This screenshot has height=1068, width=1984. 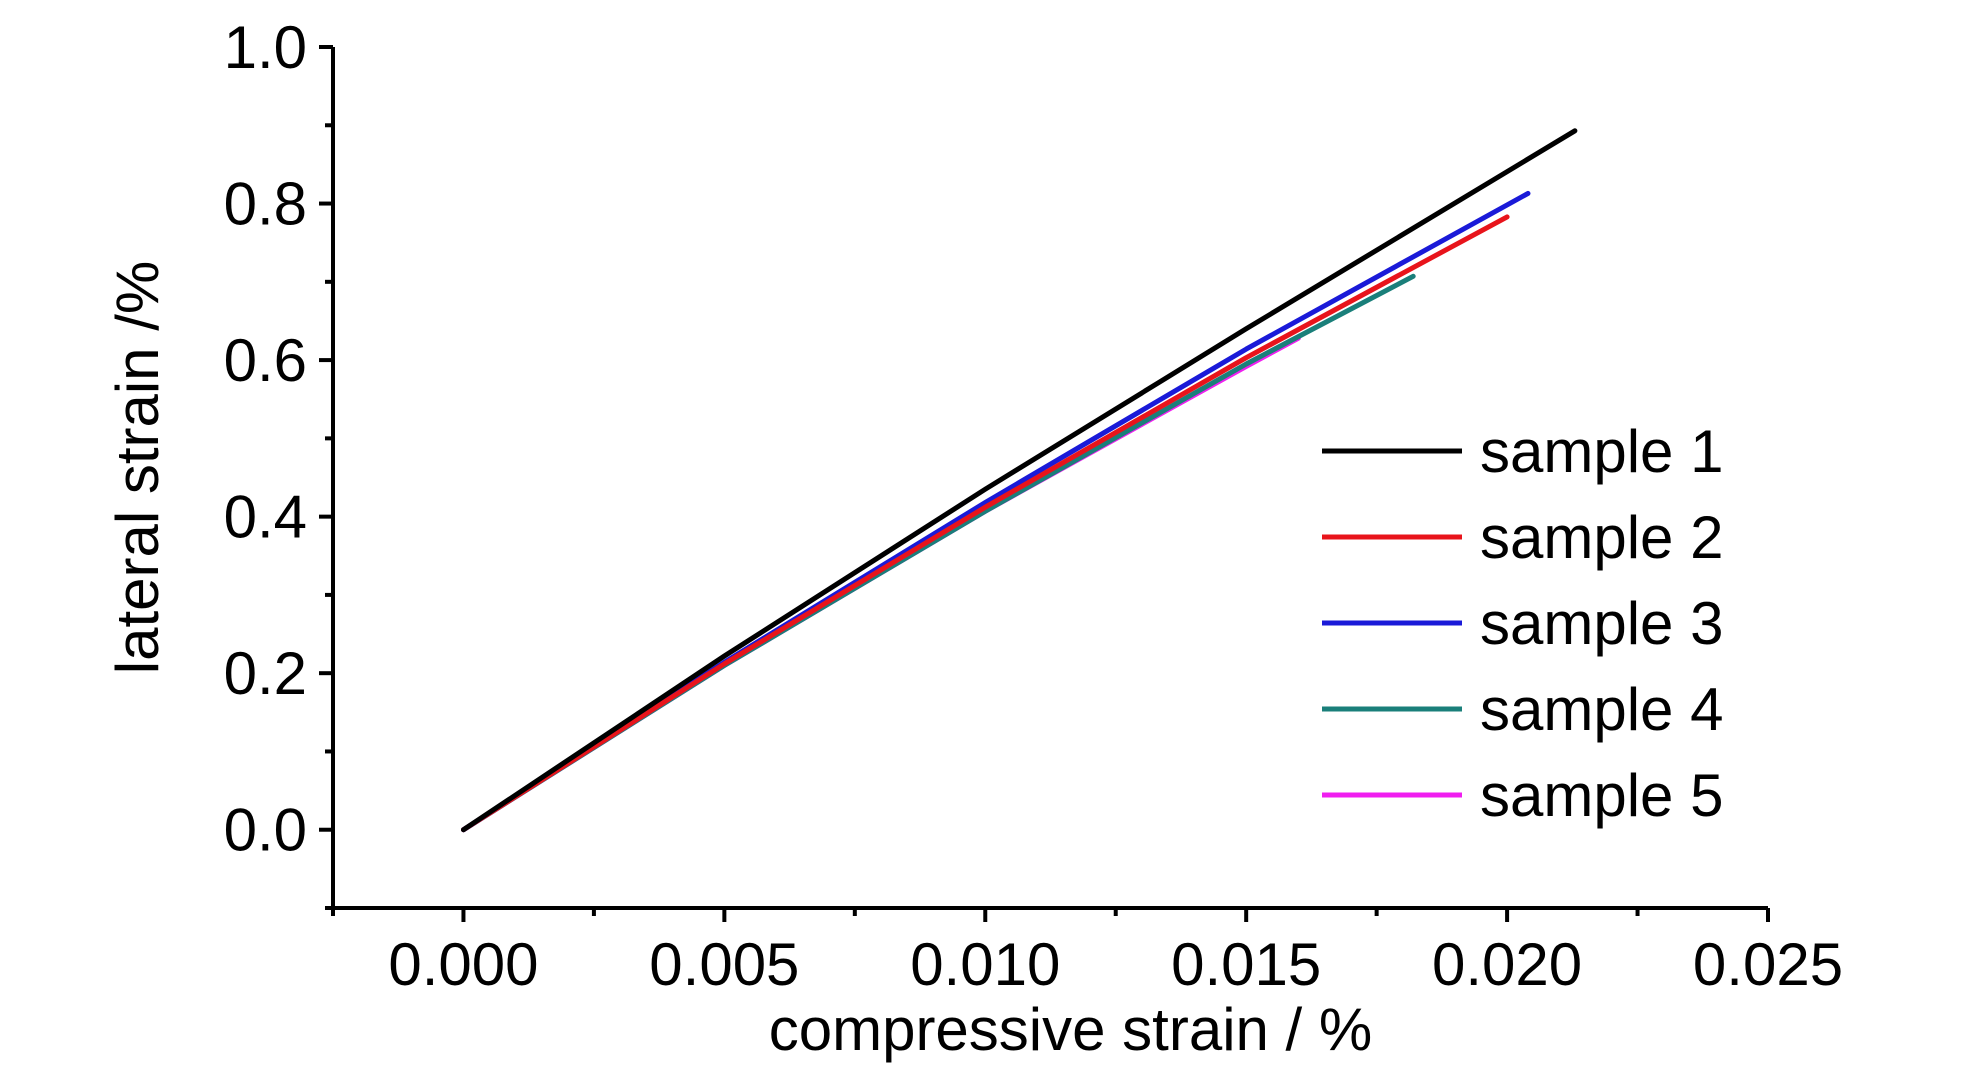 What do you see at coordinates (265, 204) in the screenshot?
I see `y-tick-label: 0.8` at bounding box center [265, 204].